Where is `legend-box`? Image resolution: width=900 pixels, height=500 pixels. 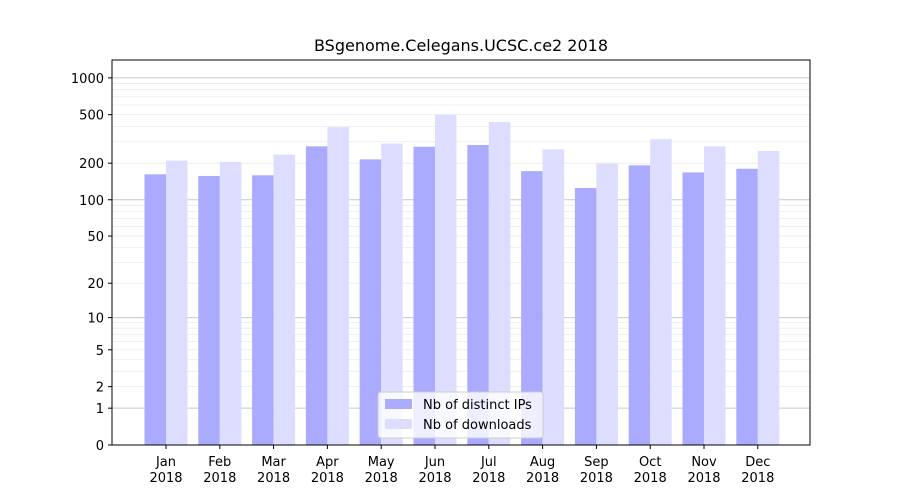 legend-box is located at coordinates (460, 415).